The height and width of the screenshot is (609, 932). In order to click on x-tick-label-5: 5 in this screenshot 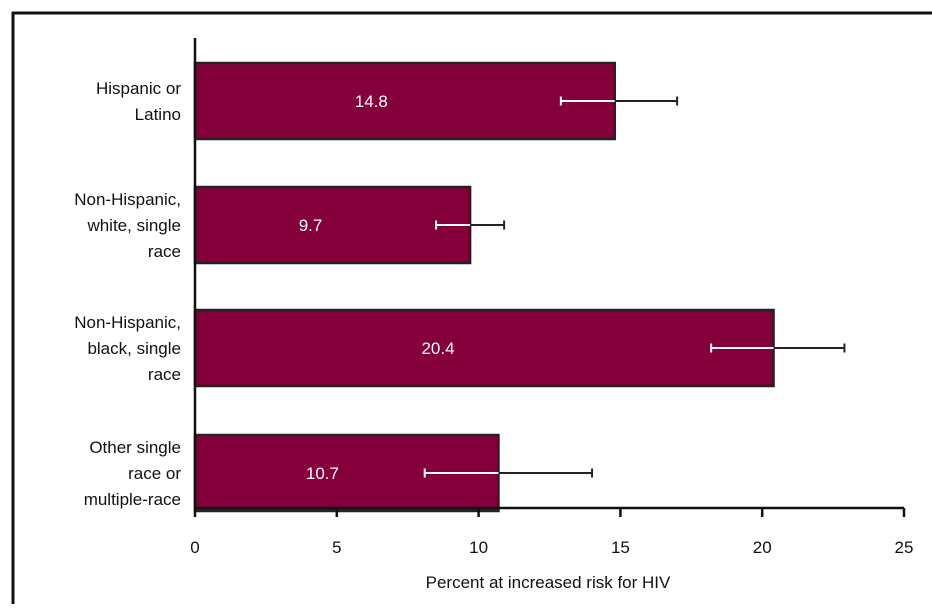, I will do `click(336, 547)`.